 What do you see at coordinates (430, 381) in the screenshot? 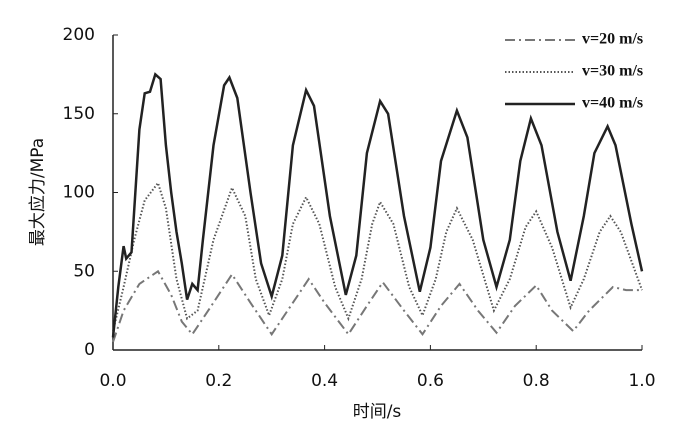
I see `x-tick-label: 0.6` at bounding box center [430, 381].